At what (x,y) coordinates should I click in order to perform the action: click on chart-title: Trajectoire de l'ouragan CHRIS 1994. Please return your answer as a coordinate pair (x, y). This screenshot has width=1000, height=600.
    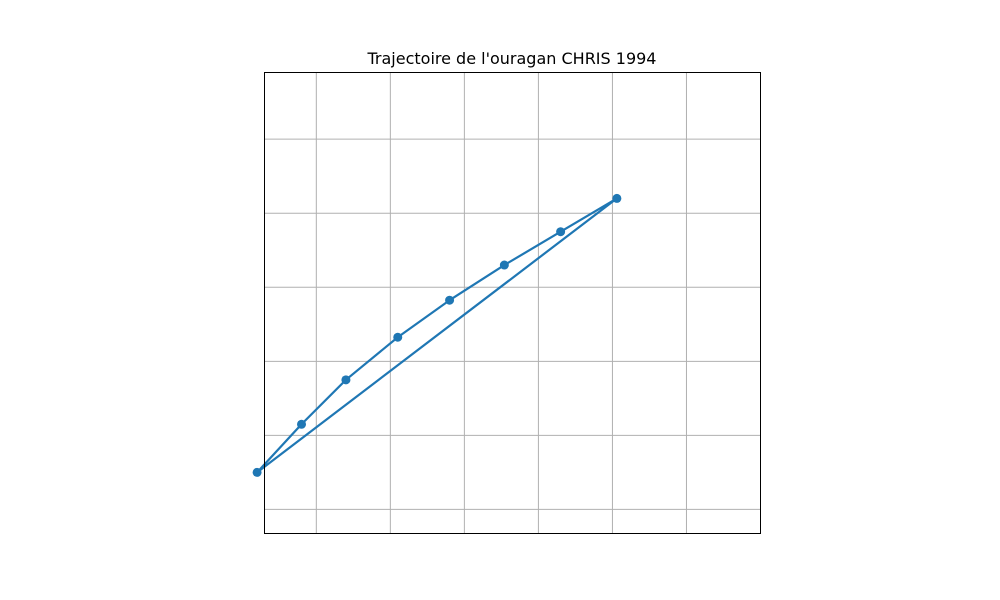
    Looking at the image, I should click on (512, 58).